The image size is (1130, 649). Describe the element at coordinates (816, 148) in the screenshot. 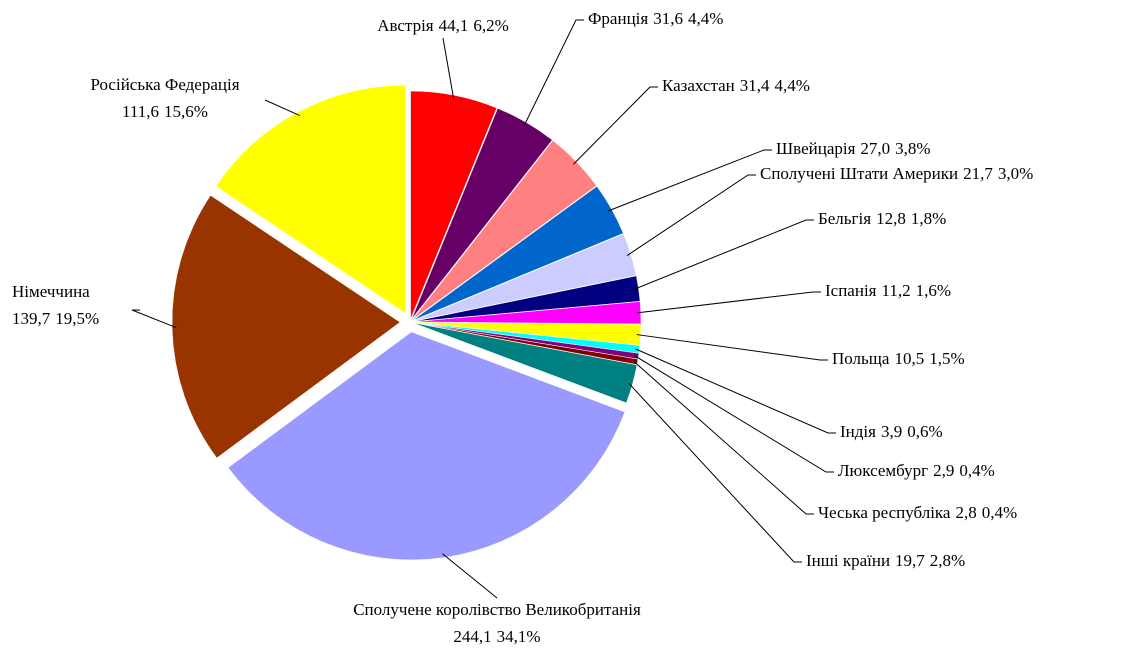

I see `category-name: Швейцарія` at that location.